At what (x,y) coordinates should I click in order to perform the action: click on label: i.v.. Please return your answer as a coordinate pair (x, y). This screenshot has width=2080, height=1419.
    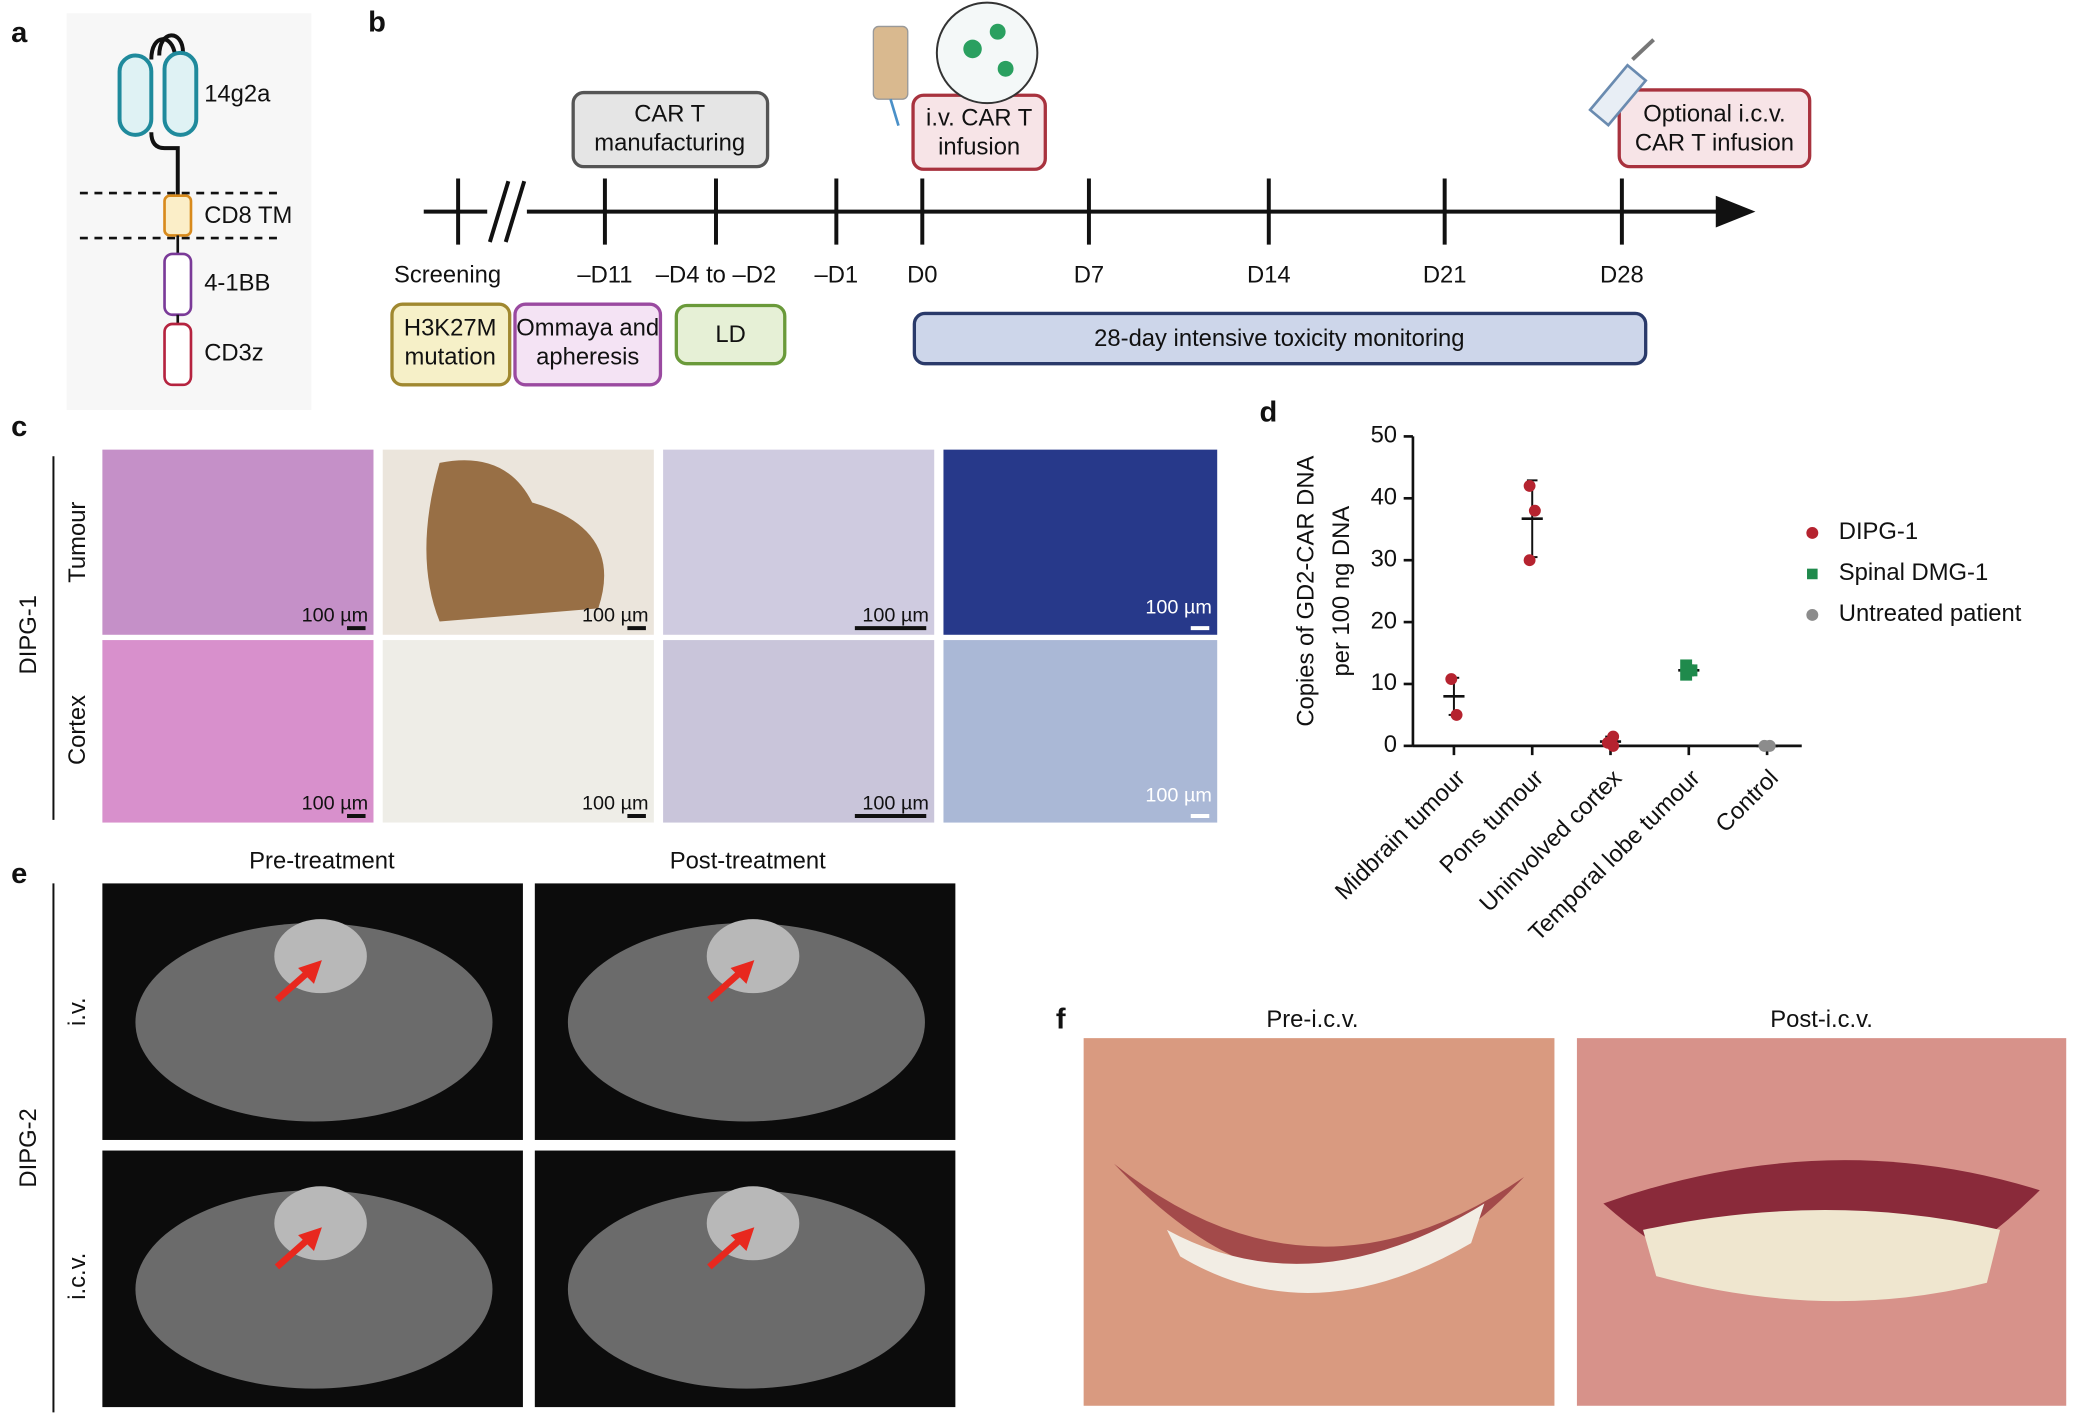
    Looking at the image, I should click on (77, 1011).